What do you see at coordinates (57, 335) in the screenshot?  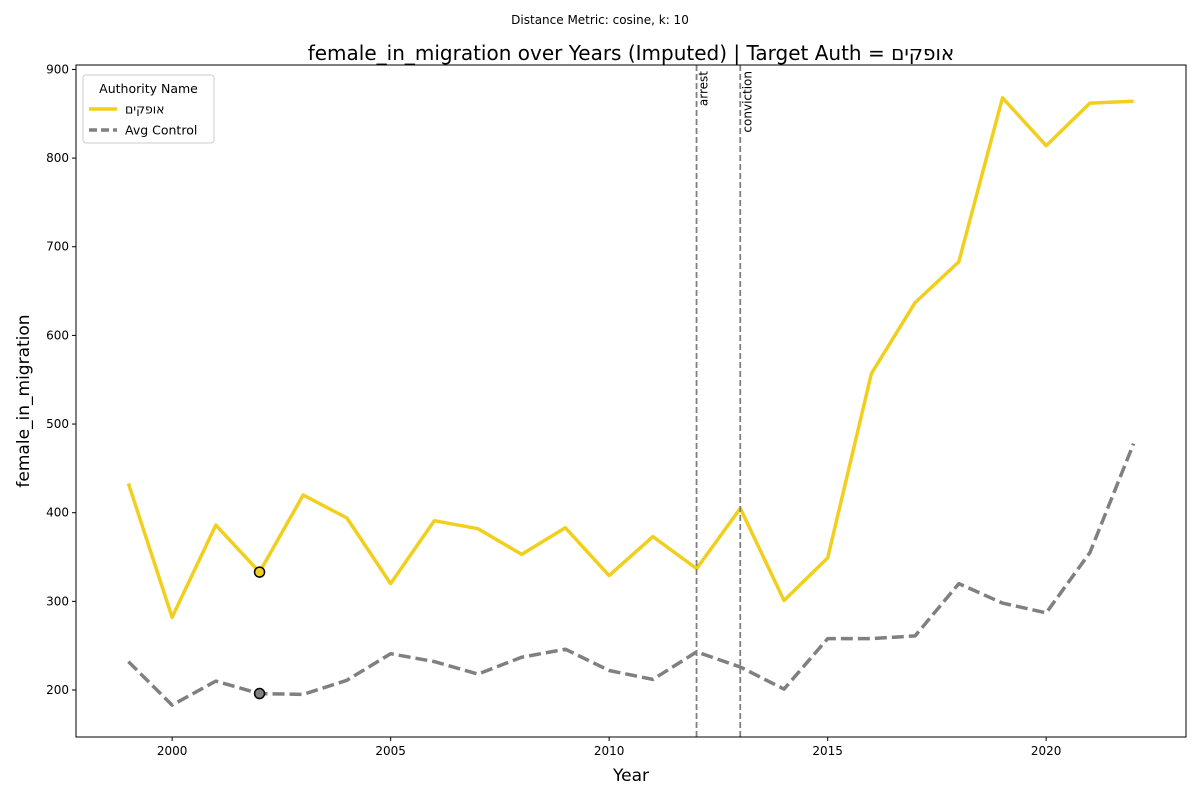 I see `y-tick-label: 600` at bounding box center [57, 335].